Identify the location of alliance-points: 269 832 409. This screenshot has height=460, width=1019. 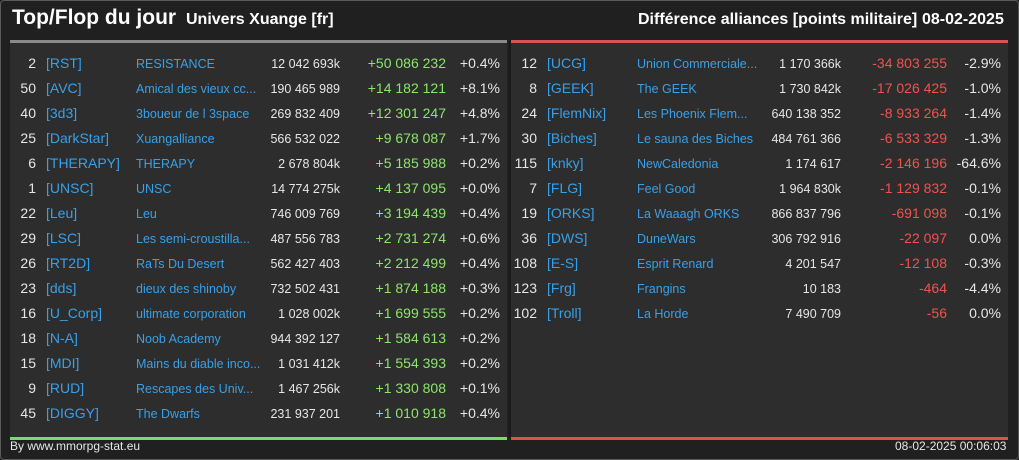
(305, 114).